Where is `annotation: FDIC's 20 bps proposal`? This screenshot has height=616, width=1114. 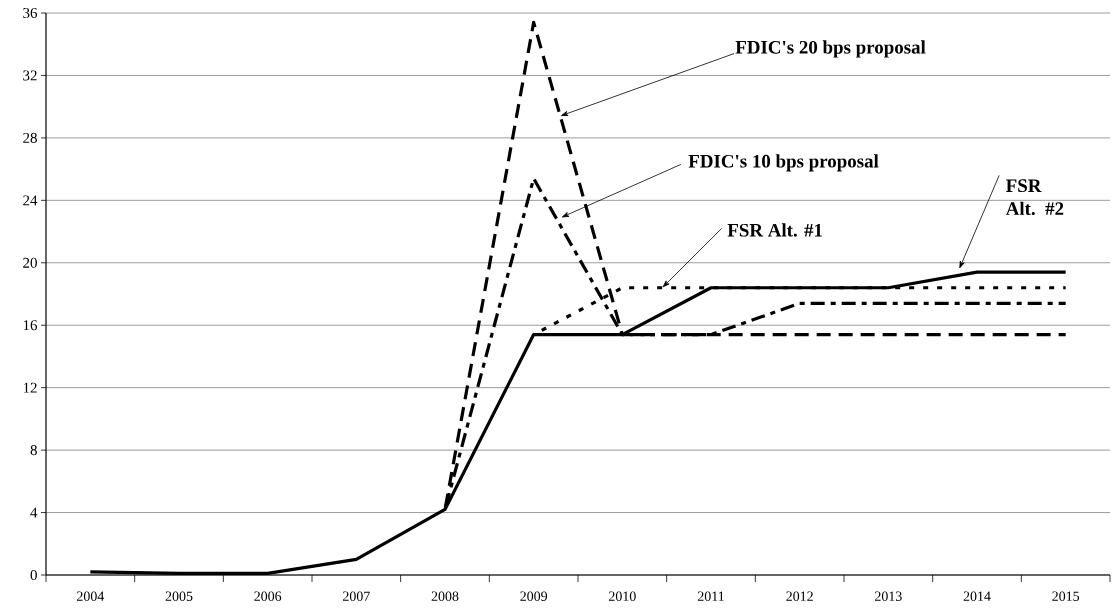 annotation: FDIC's 20 bps proposal is located at coordinates (830, 49).